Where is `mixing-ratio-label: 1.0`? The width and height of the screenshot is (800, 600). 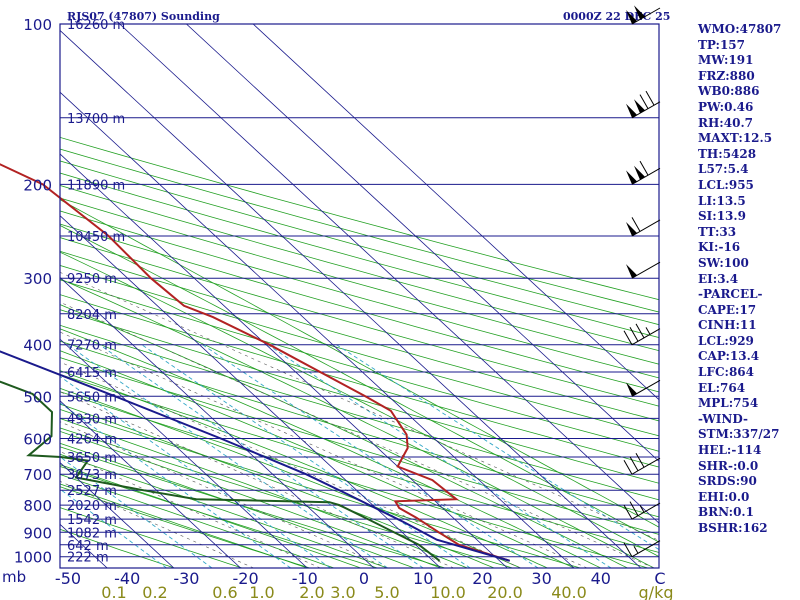 mixing-ratio-label: 1.0 is located at coordinates (261, 591).